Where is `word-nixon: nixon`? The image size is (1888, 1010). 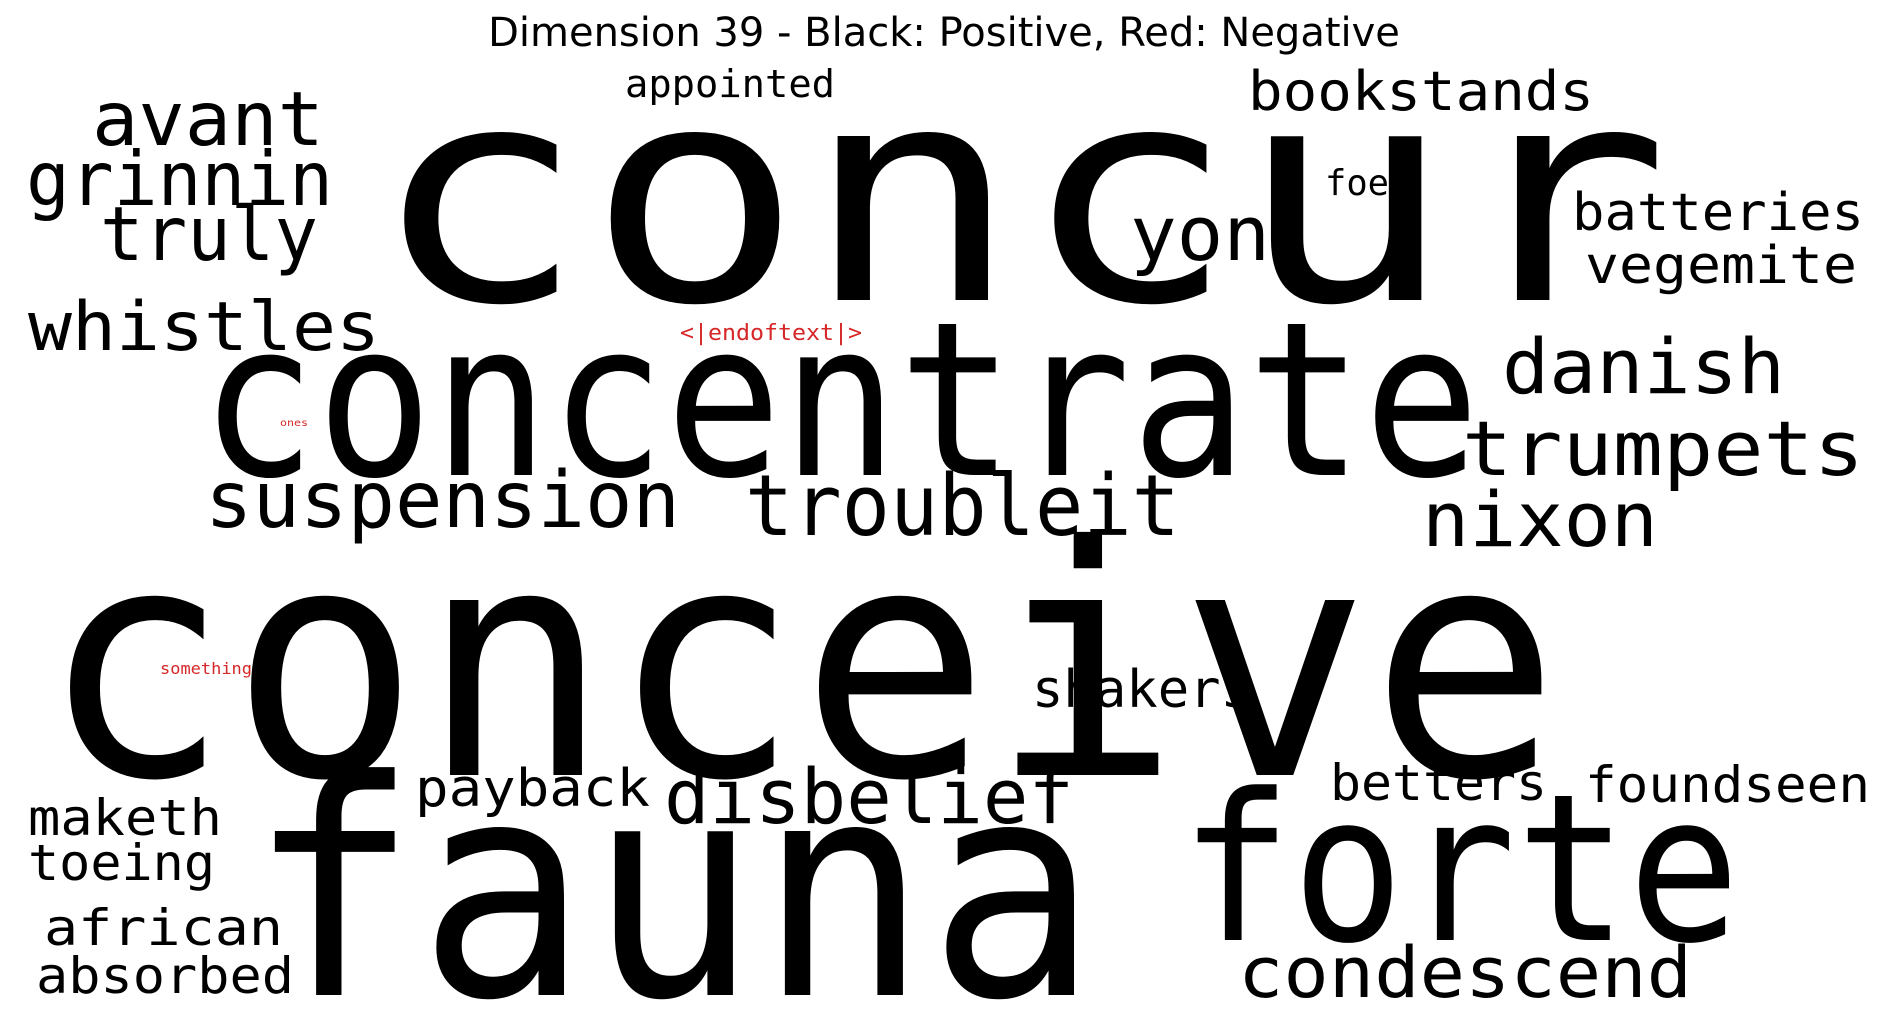
word-nixon: nixon is located at coordinates (1540, 519).